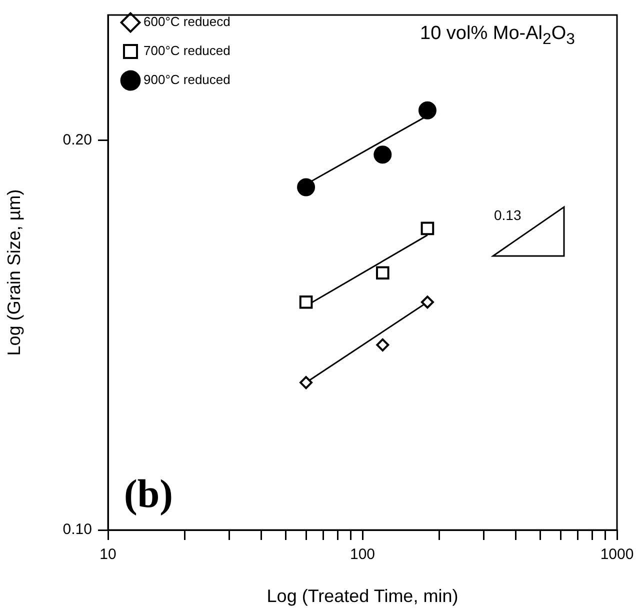 This screenshot has width=641, height=612. What do you see at coordinates (617, 555) in the screenshot?
I see `x-tick-label: 1000` at bounding box center [617, 555].